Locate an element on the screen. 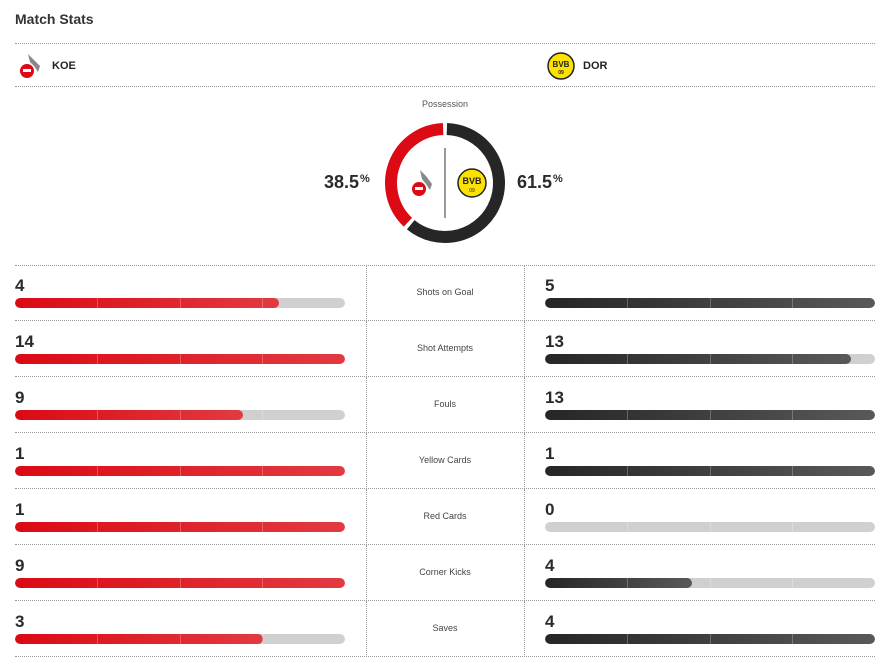  possession-label: Possession is located at coordinates (445, 104).